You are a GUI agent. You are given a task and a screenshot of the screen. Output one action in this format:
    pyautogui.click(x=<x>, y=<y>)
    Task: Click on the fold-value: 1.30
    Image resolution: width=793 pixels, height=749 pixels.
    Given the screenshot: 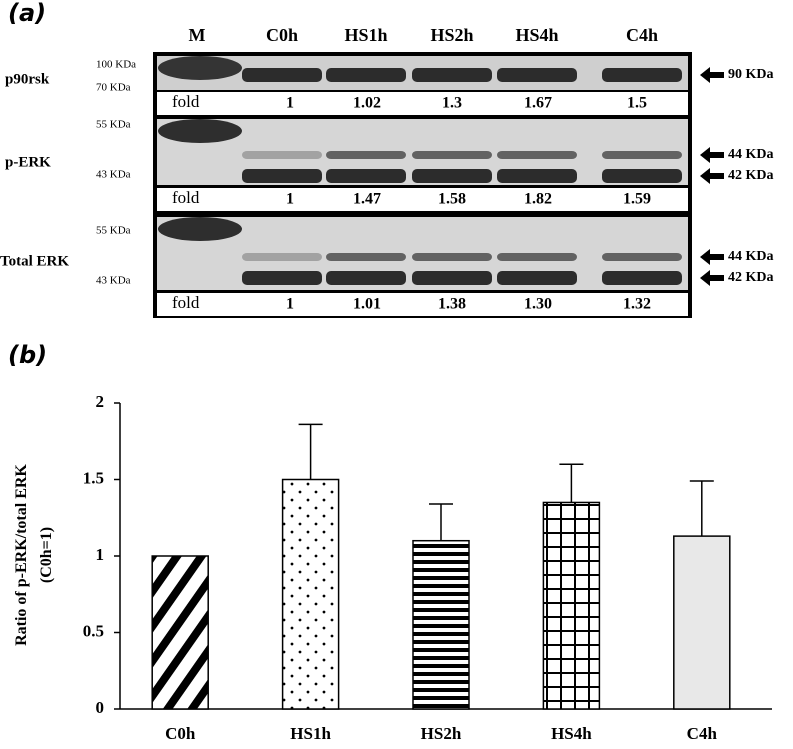 What is the action you would take?
    pyautogui.click(x=538, y=304)
    